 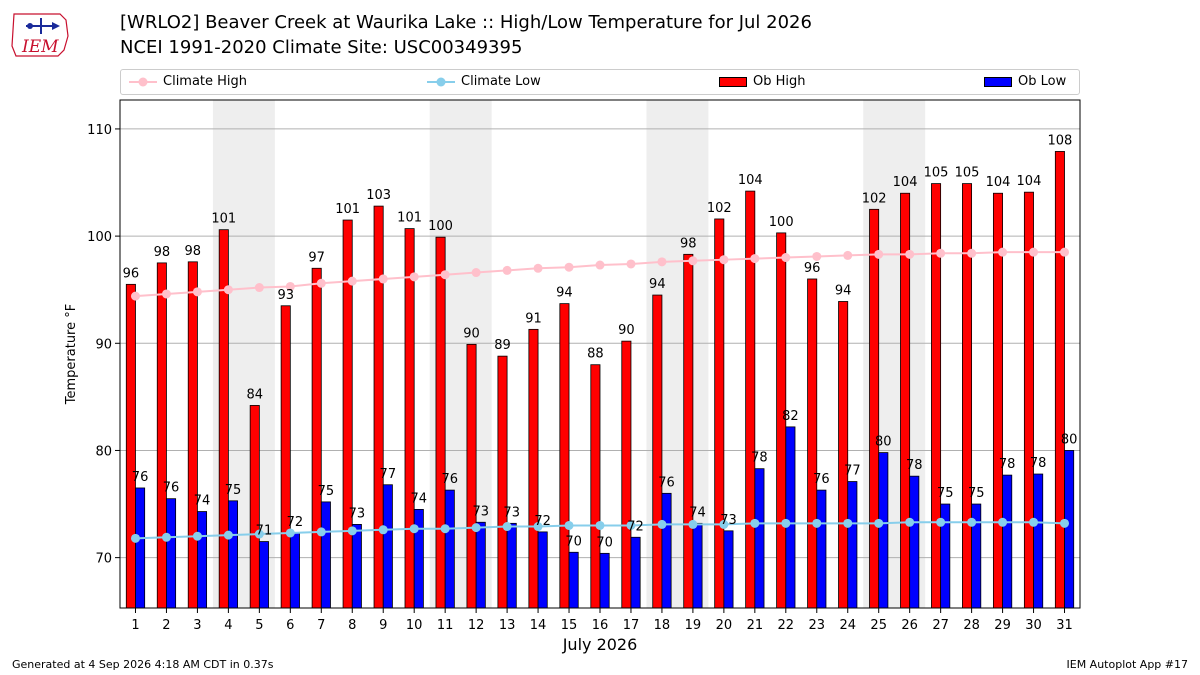 What do you see at coordinates (631, 625) in the screenshot?
I see `x-tick-label: 17` at bounding box center [631, 625].